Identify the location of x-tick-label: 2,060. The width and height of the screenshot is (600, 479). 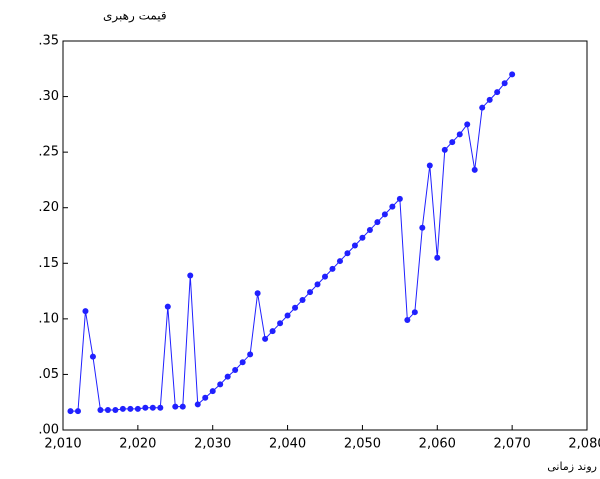
(437, 444).